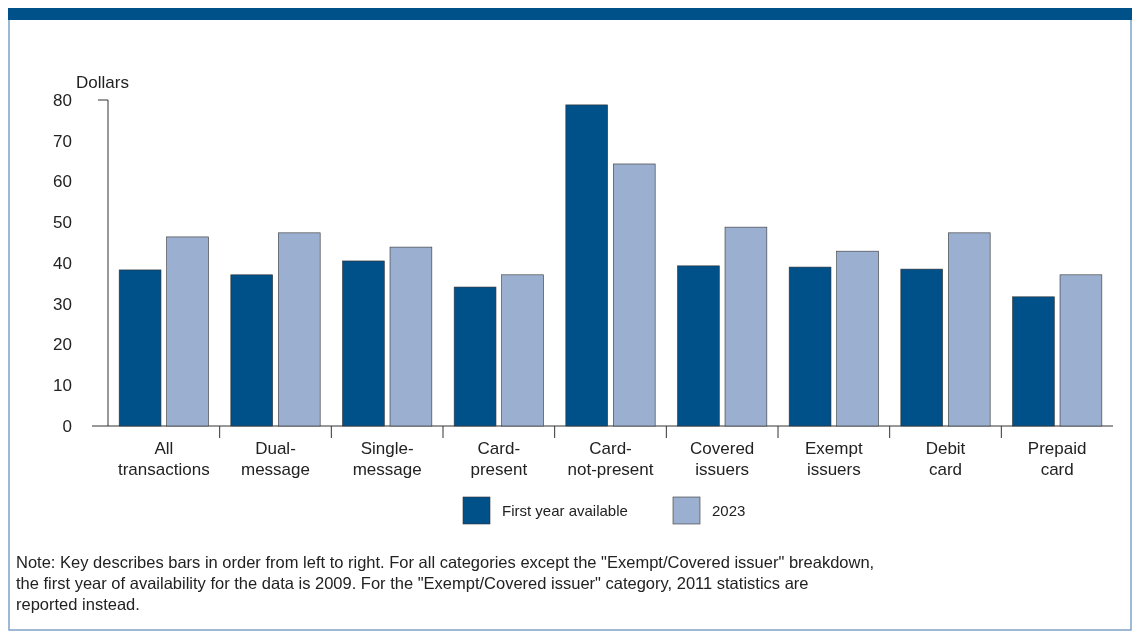 The image size is (1140, 639). Describe the element at coordinates (62, 345) in the screenshot. I see `y-tick-label: 20` at that location.